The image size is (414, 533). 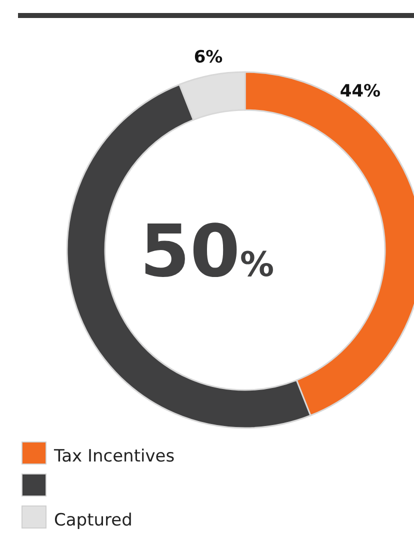 I want to click on text: 50%, so click(x=207, y=251).